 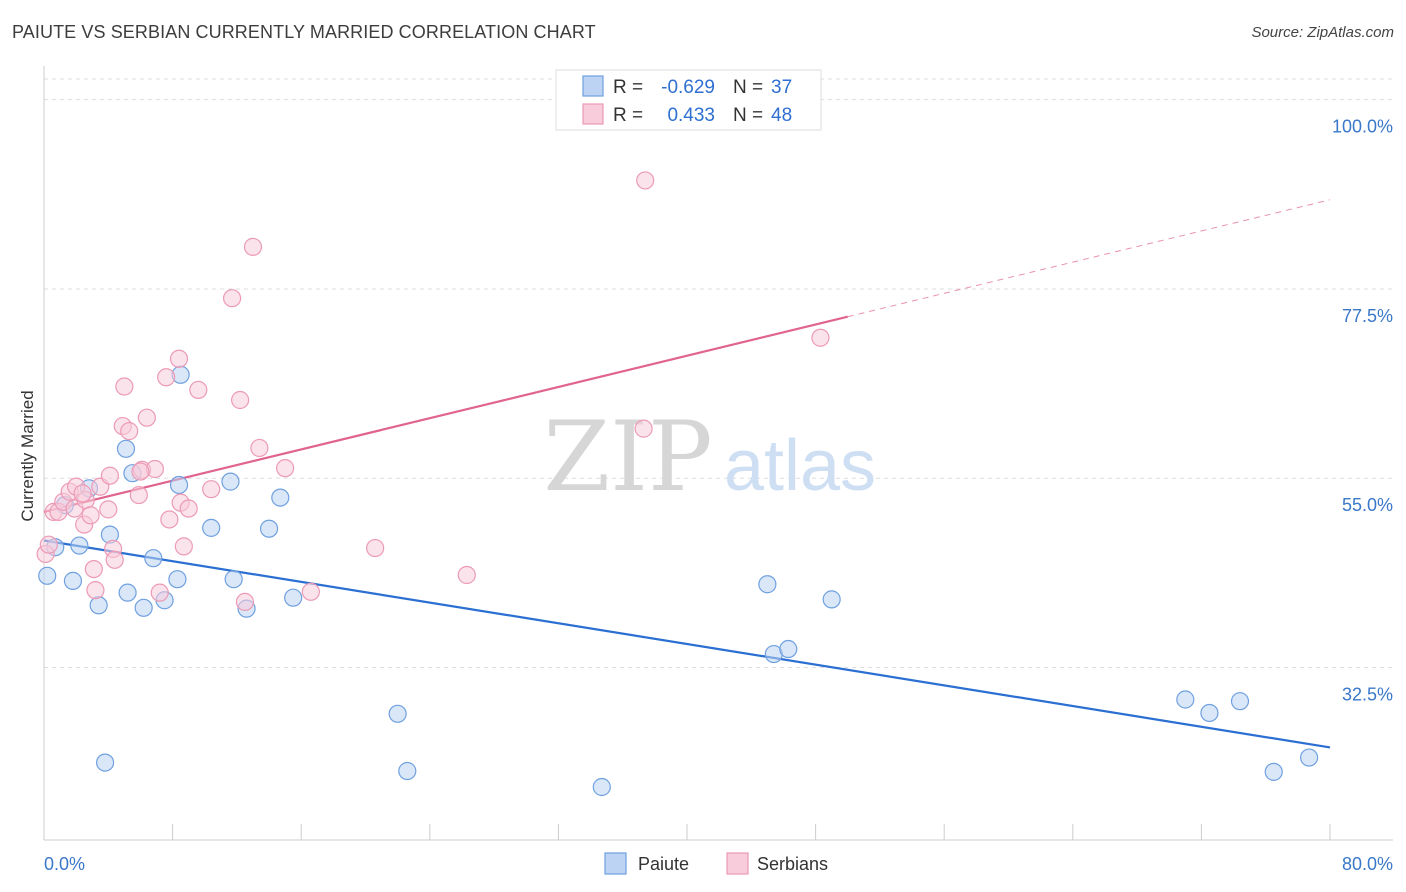 What do you see at coordinates (1089, 258) in the screenshot?
I see `serbians-trend-extension` at bounding box center [1089, 258].